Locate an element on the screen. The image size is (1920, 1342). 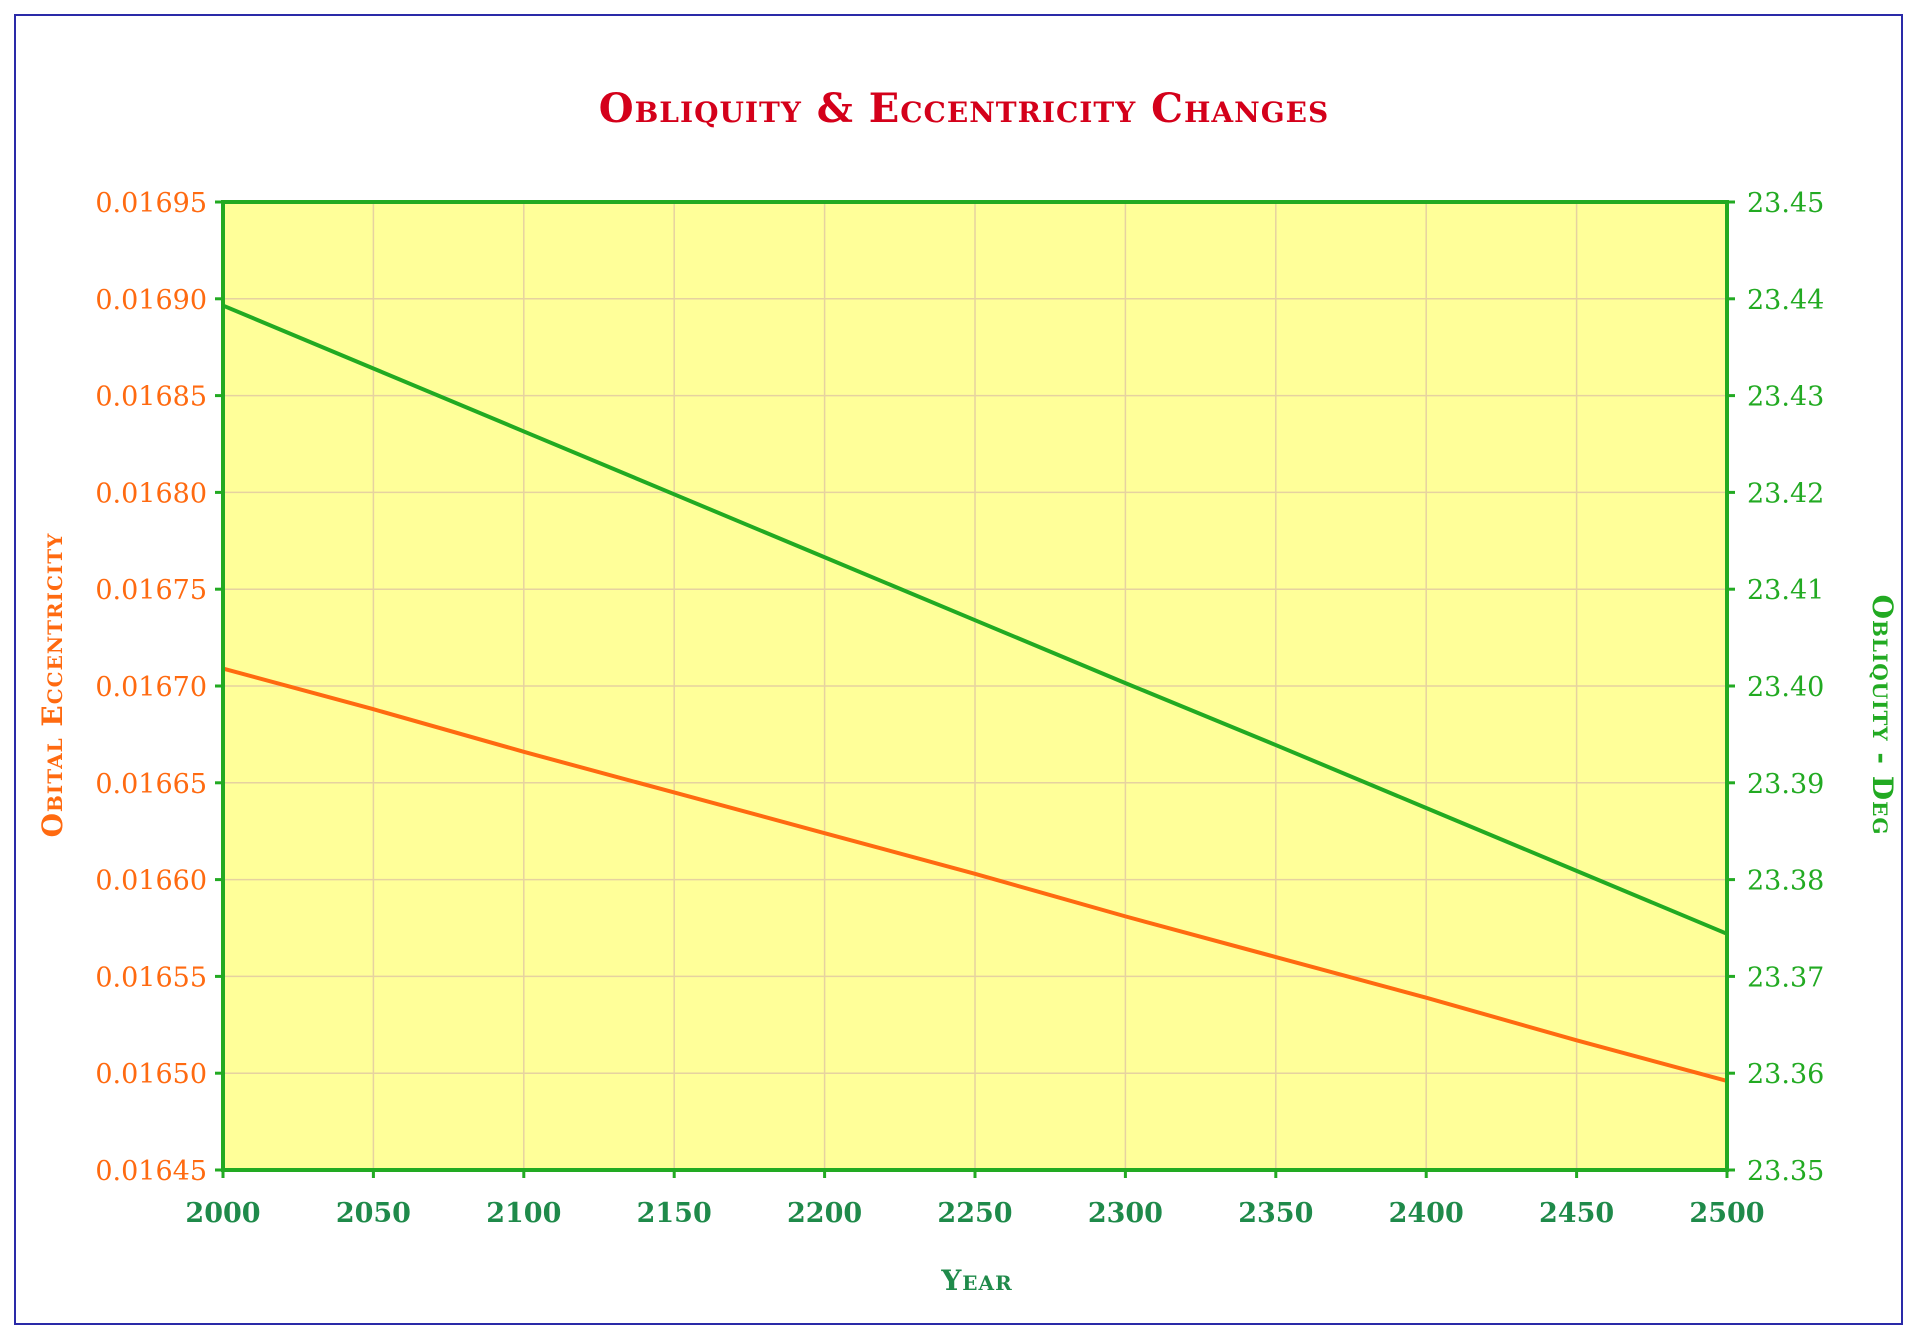
left-tick-label: 0.01670 is located at coordinates (151, 687).